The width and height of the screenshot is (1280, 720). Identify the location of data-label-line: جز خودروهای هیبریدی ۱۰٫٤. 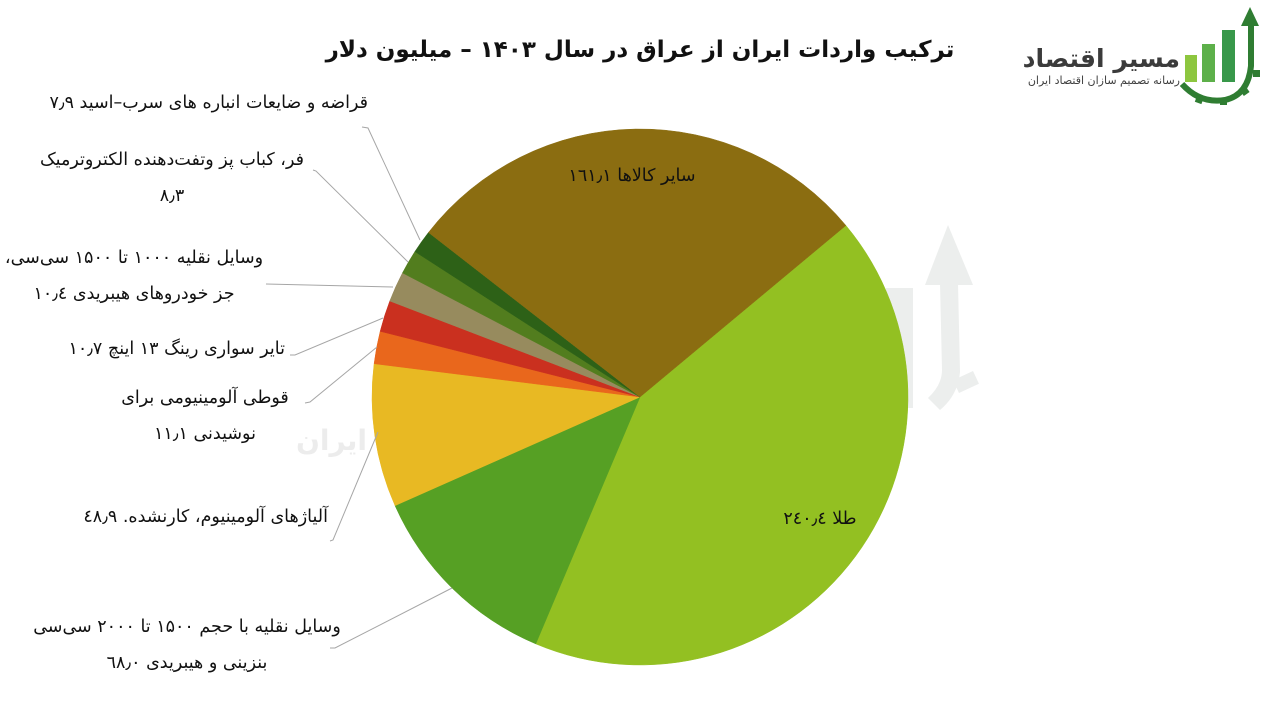
(134, 294).